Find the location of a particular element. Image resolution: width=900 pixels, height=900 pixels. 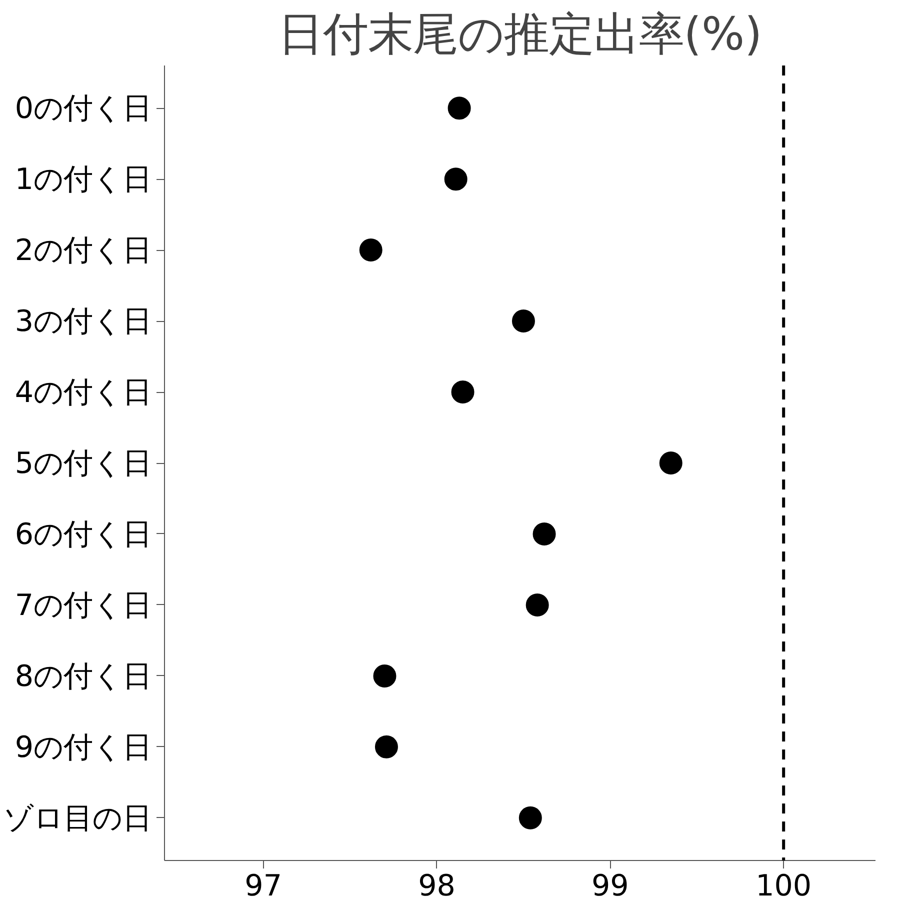

y-tick-label: 5の付く日 is located at coordinates (83, 463).